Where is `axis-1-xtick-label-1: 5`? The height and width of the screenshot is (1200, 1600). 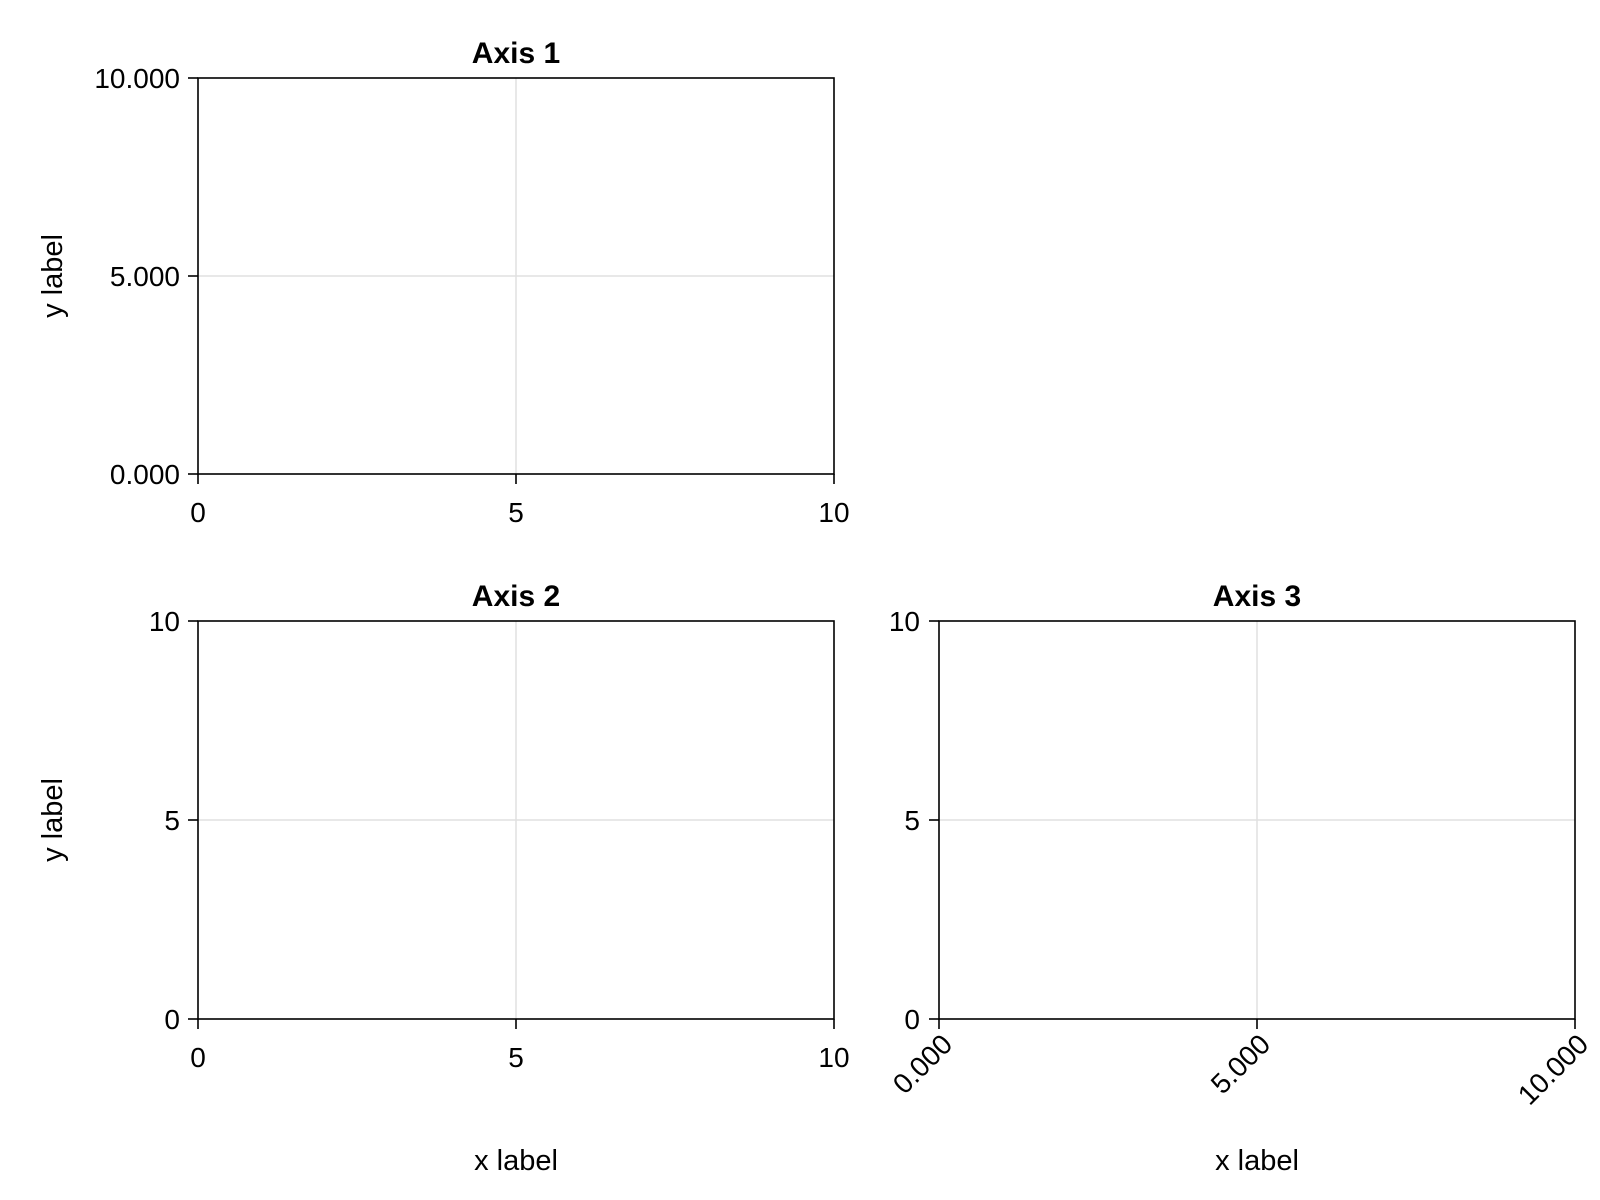
axis-1-xtick-label-1: 5 is located at coordinates (516, 512).